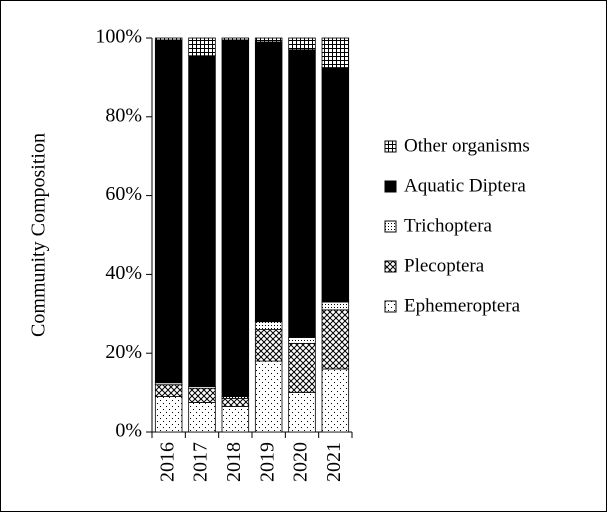 The height and width of the screenshot is (512, 607). Describe the element at coordinates (201, 462) in the screenshot. I see `x-tick-label: 2017` at that location.